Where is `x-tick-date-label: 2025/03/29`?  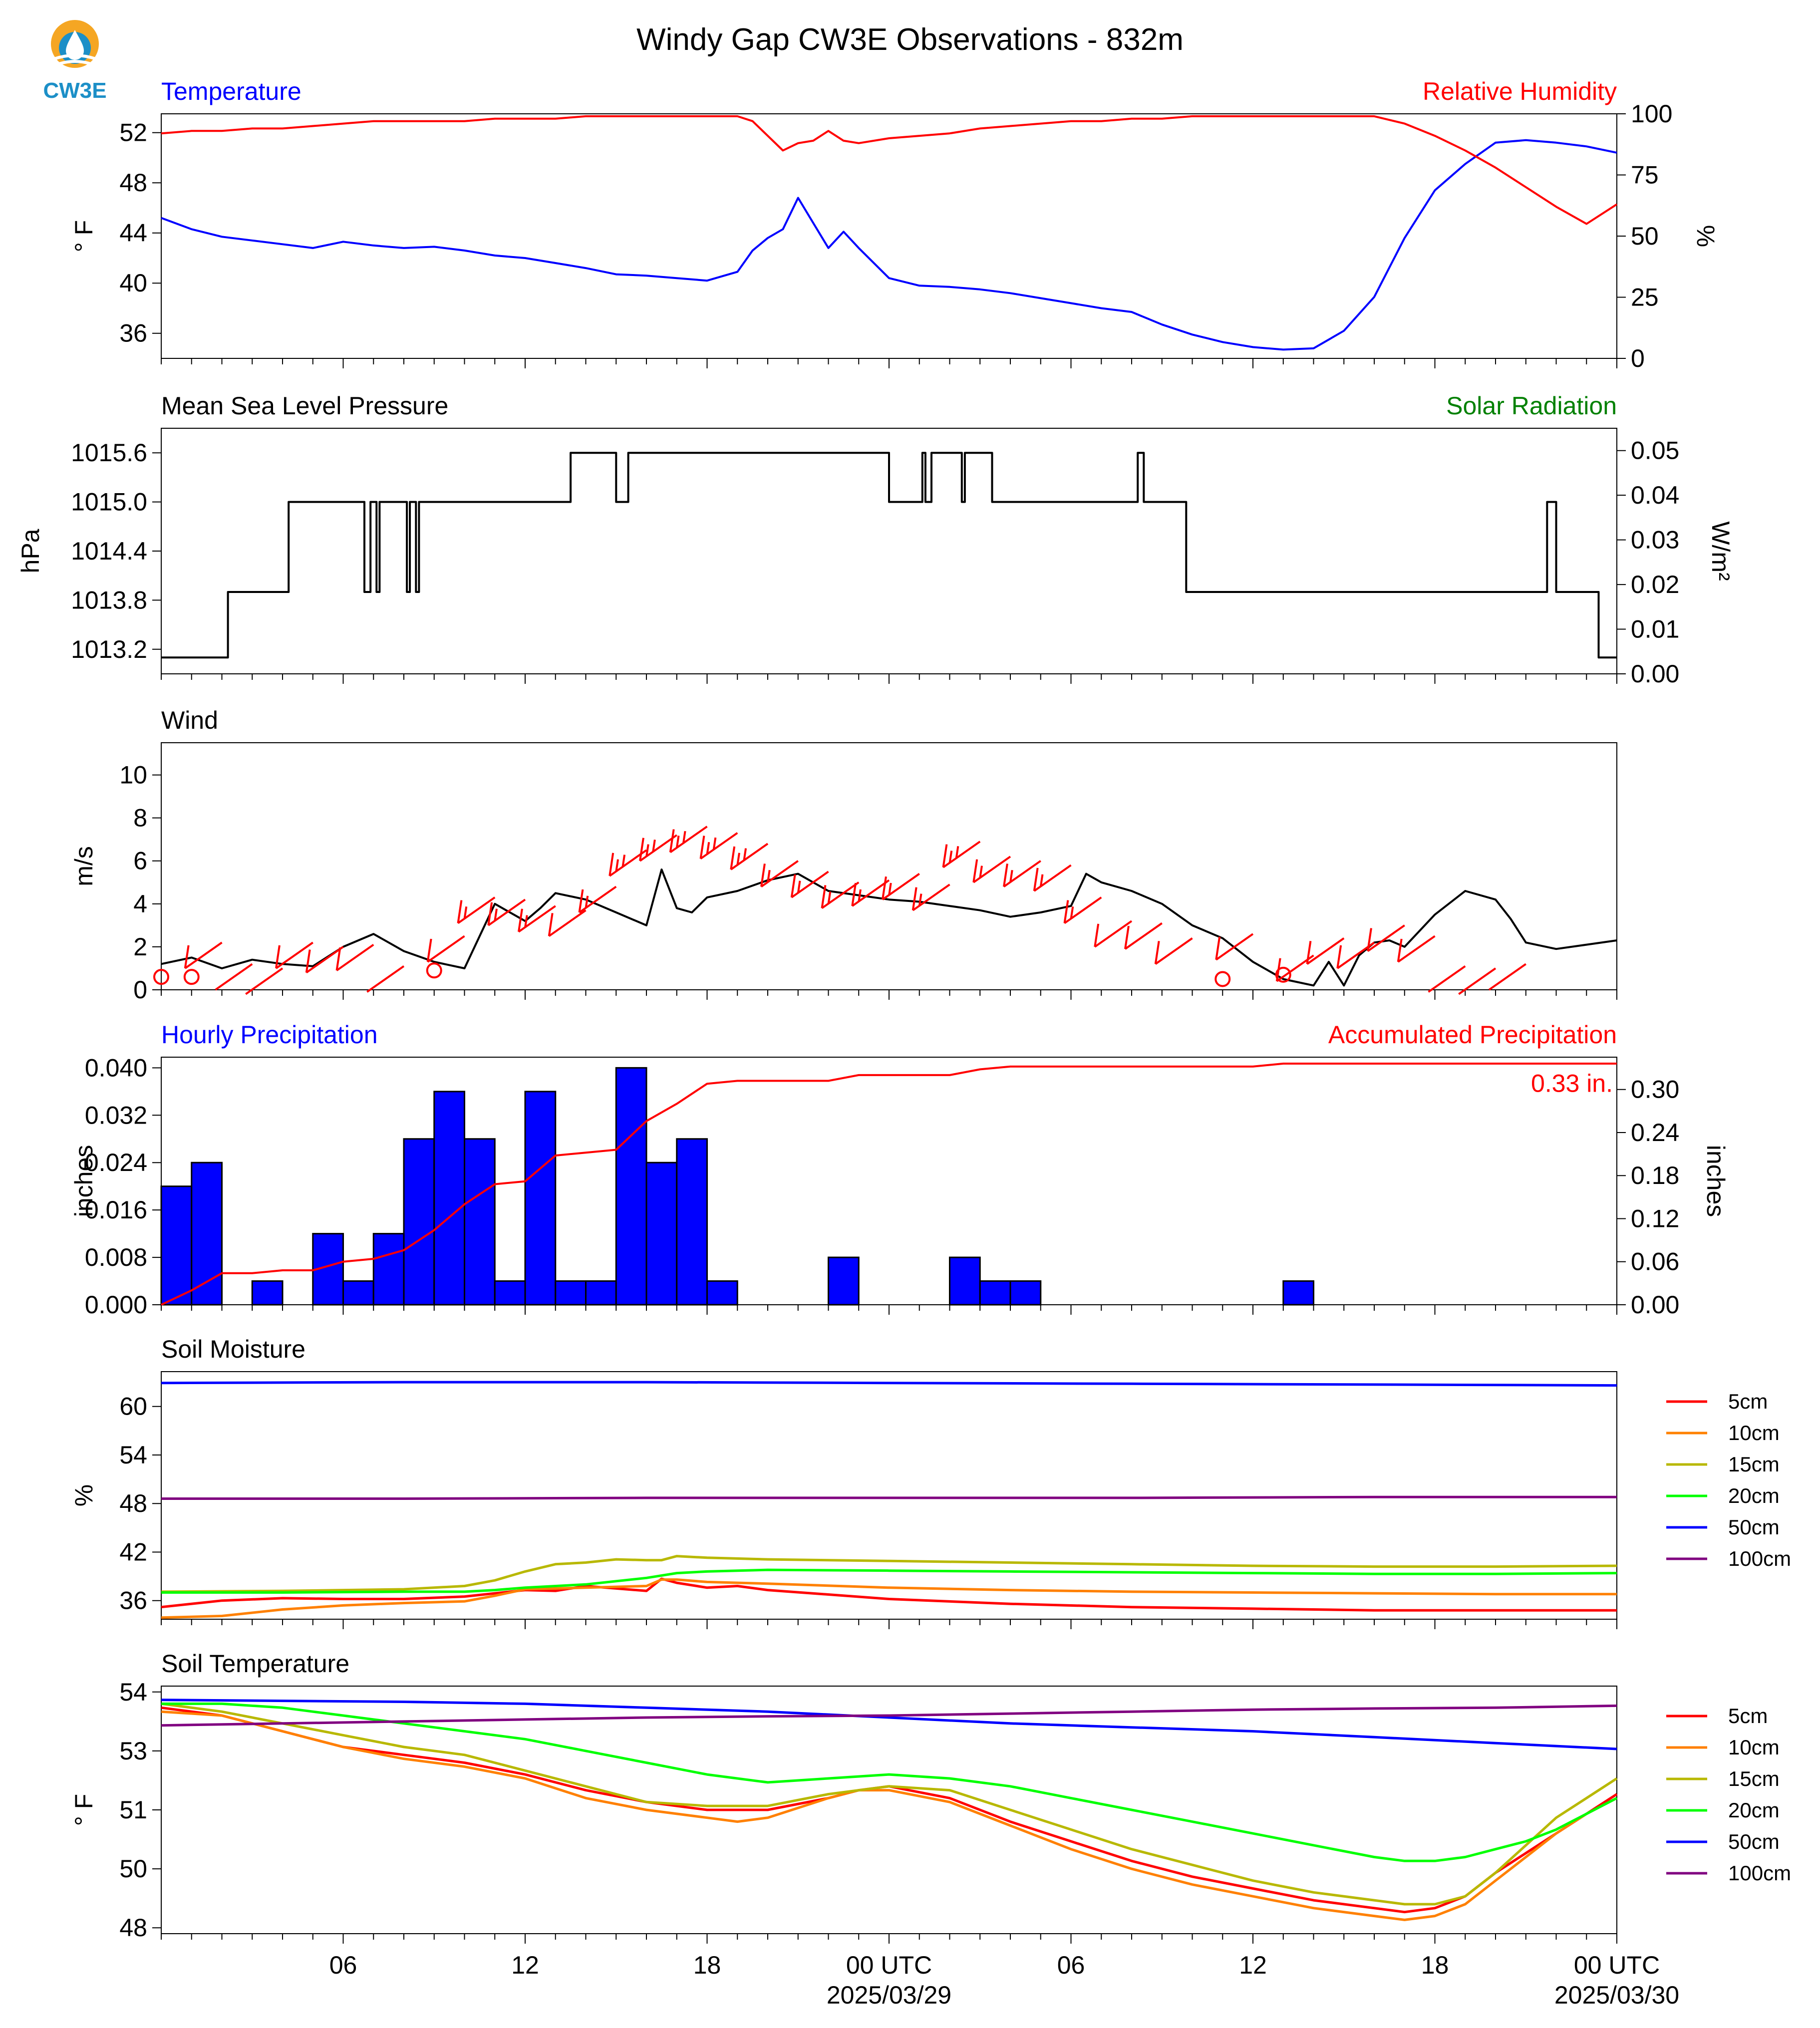 x-tick-date-label: 2025/03/29 is located at coordinates (889, 1995).